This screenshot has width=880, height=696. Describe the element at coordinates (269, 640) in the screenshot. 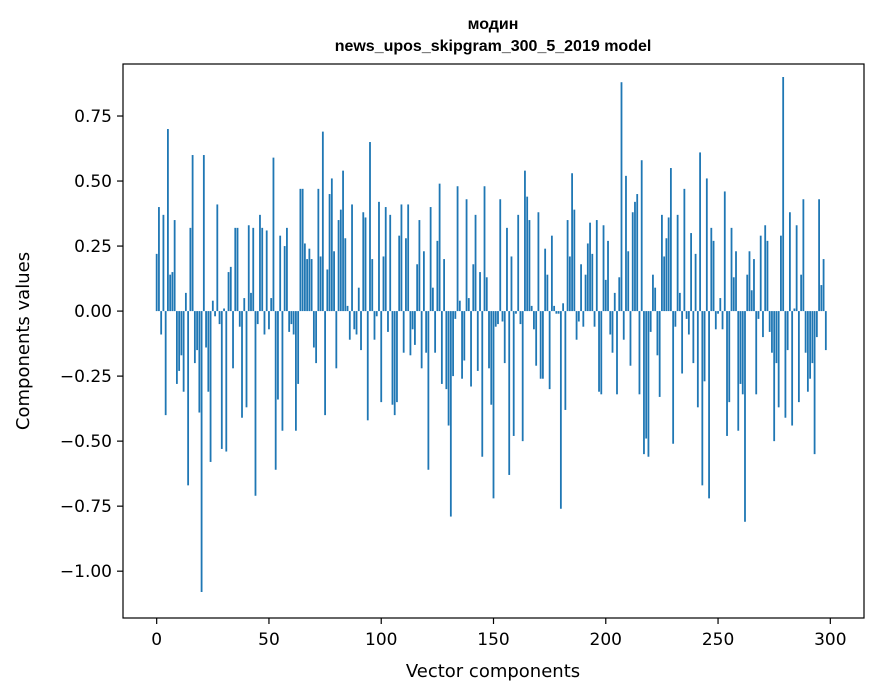

I see `x-tick-label: 50` at that location.